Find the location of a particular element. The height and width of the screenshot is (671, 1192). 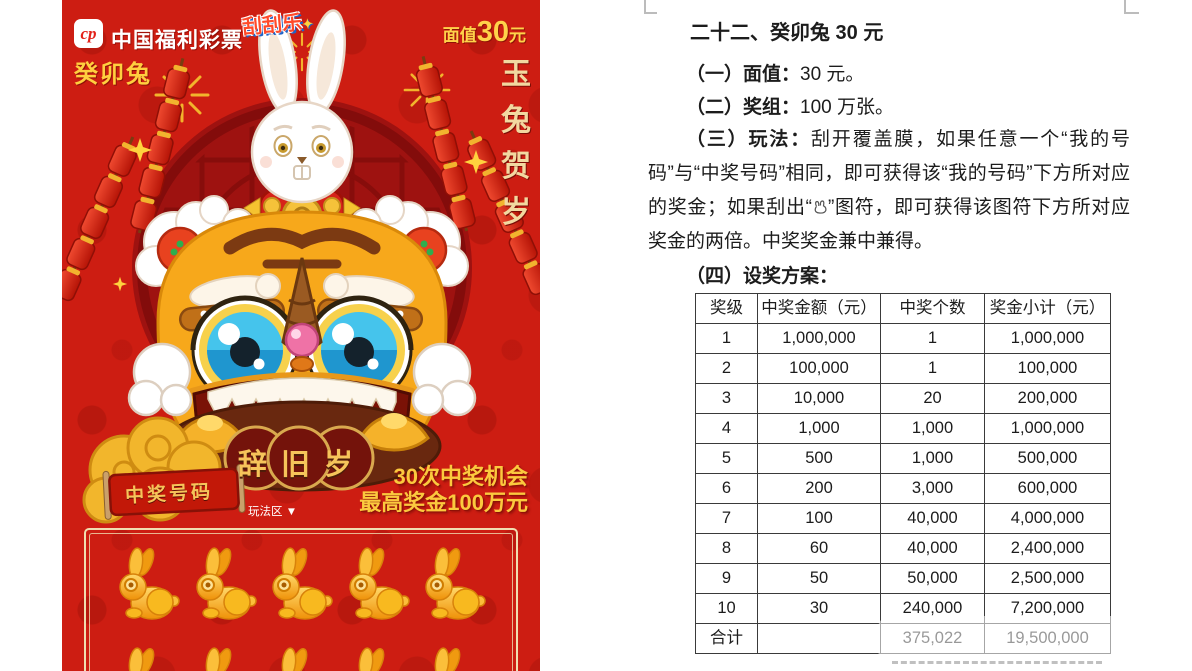

rule-label: （四）设奖方案： is located at coordinates (762, 276).